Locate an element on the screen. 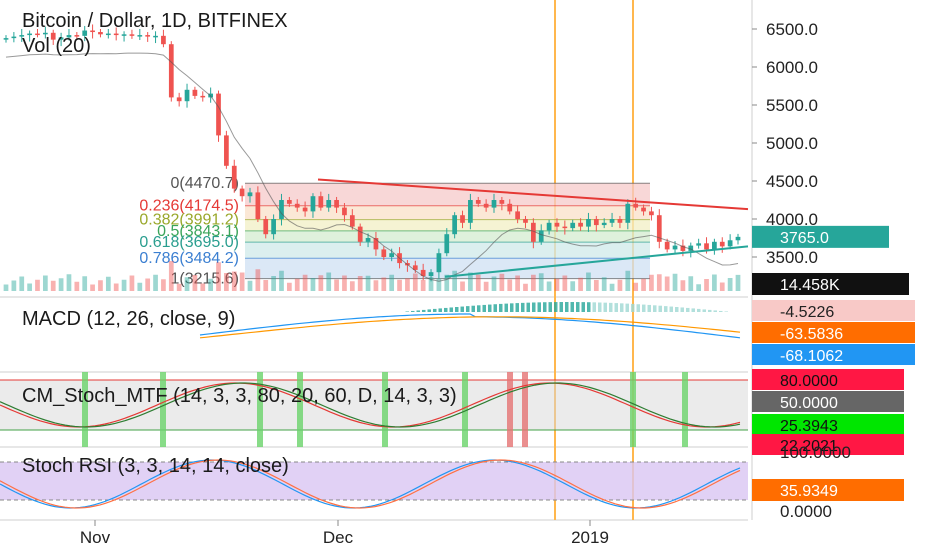 This screenshot has height=550, width=932. x-tick-label: 2019 is located at coordinates (590, 537).